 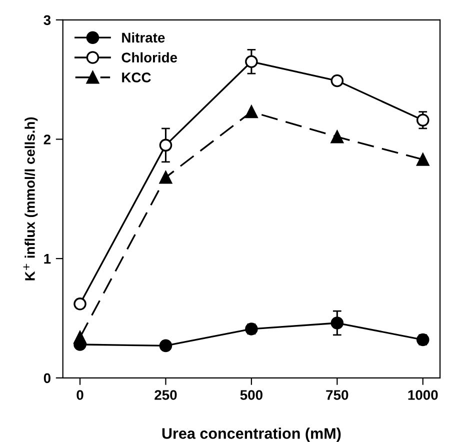 I want to click on x-tick-label: 0, so click(x=80, y=395).